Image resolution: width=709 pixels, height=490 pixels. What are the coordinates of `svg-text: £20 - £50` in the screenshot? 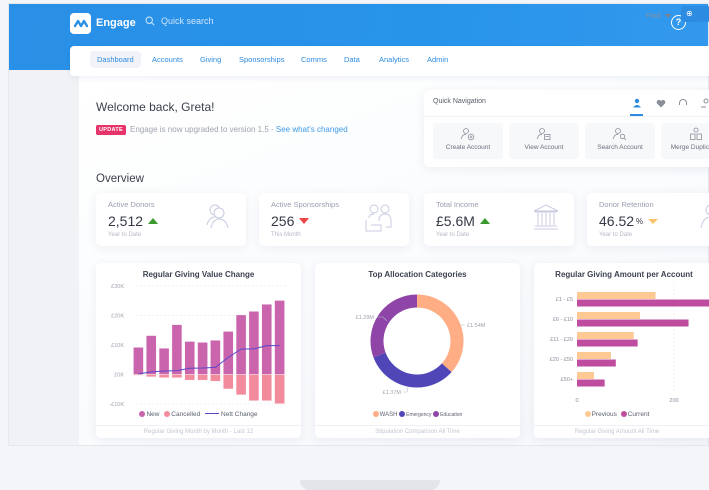 It's located at (561, 360).